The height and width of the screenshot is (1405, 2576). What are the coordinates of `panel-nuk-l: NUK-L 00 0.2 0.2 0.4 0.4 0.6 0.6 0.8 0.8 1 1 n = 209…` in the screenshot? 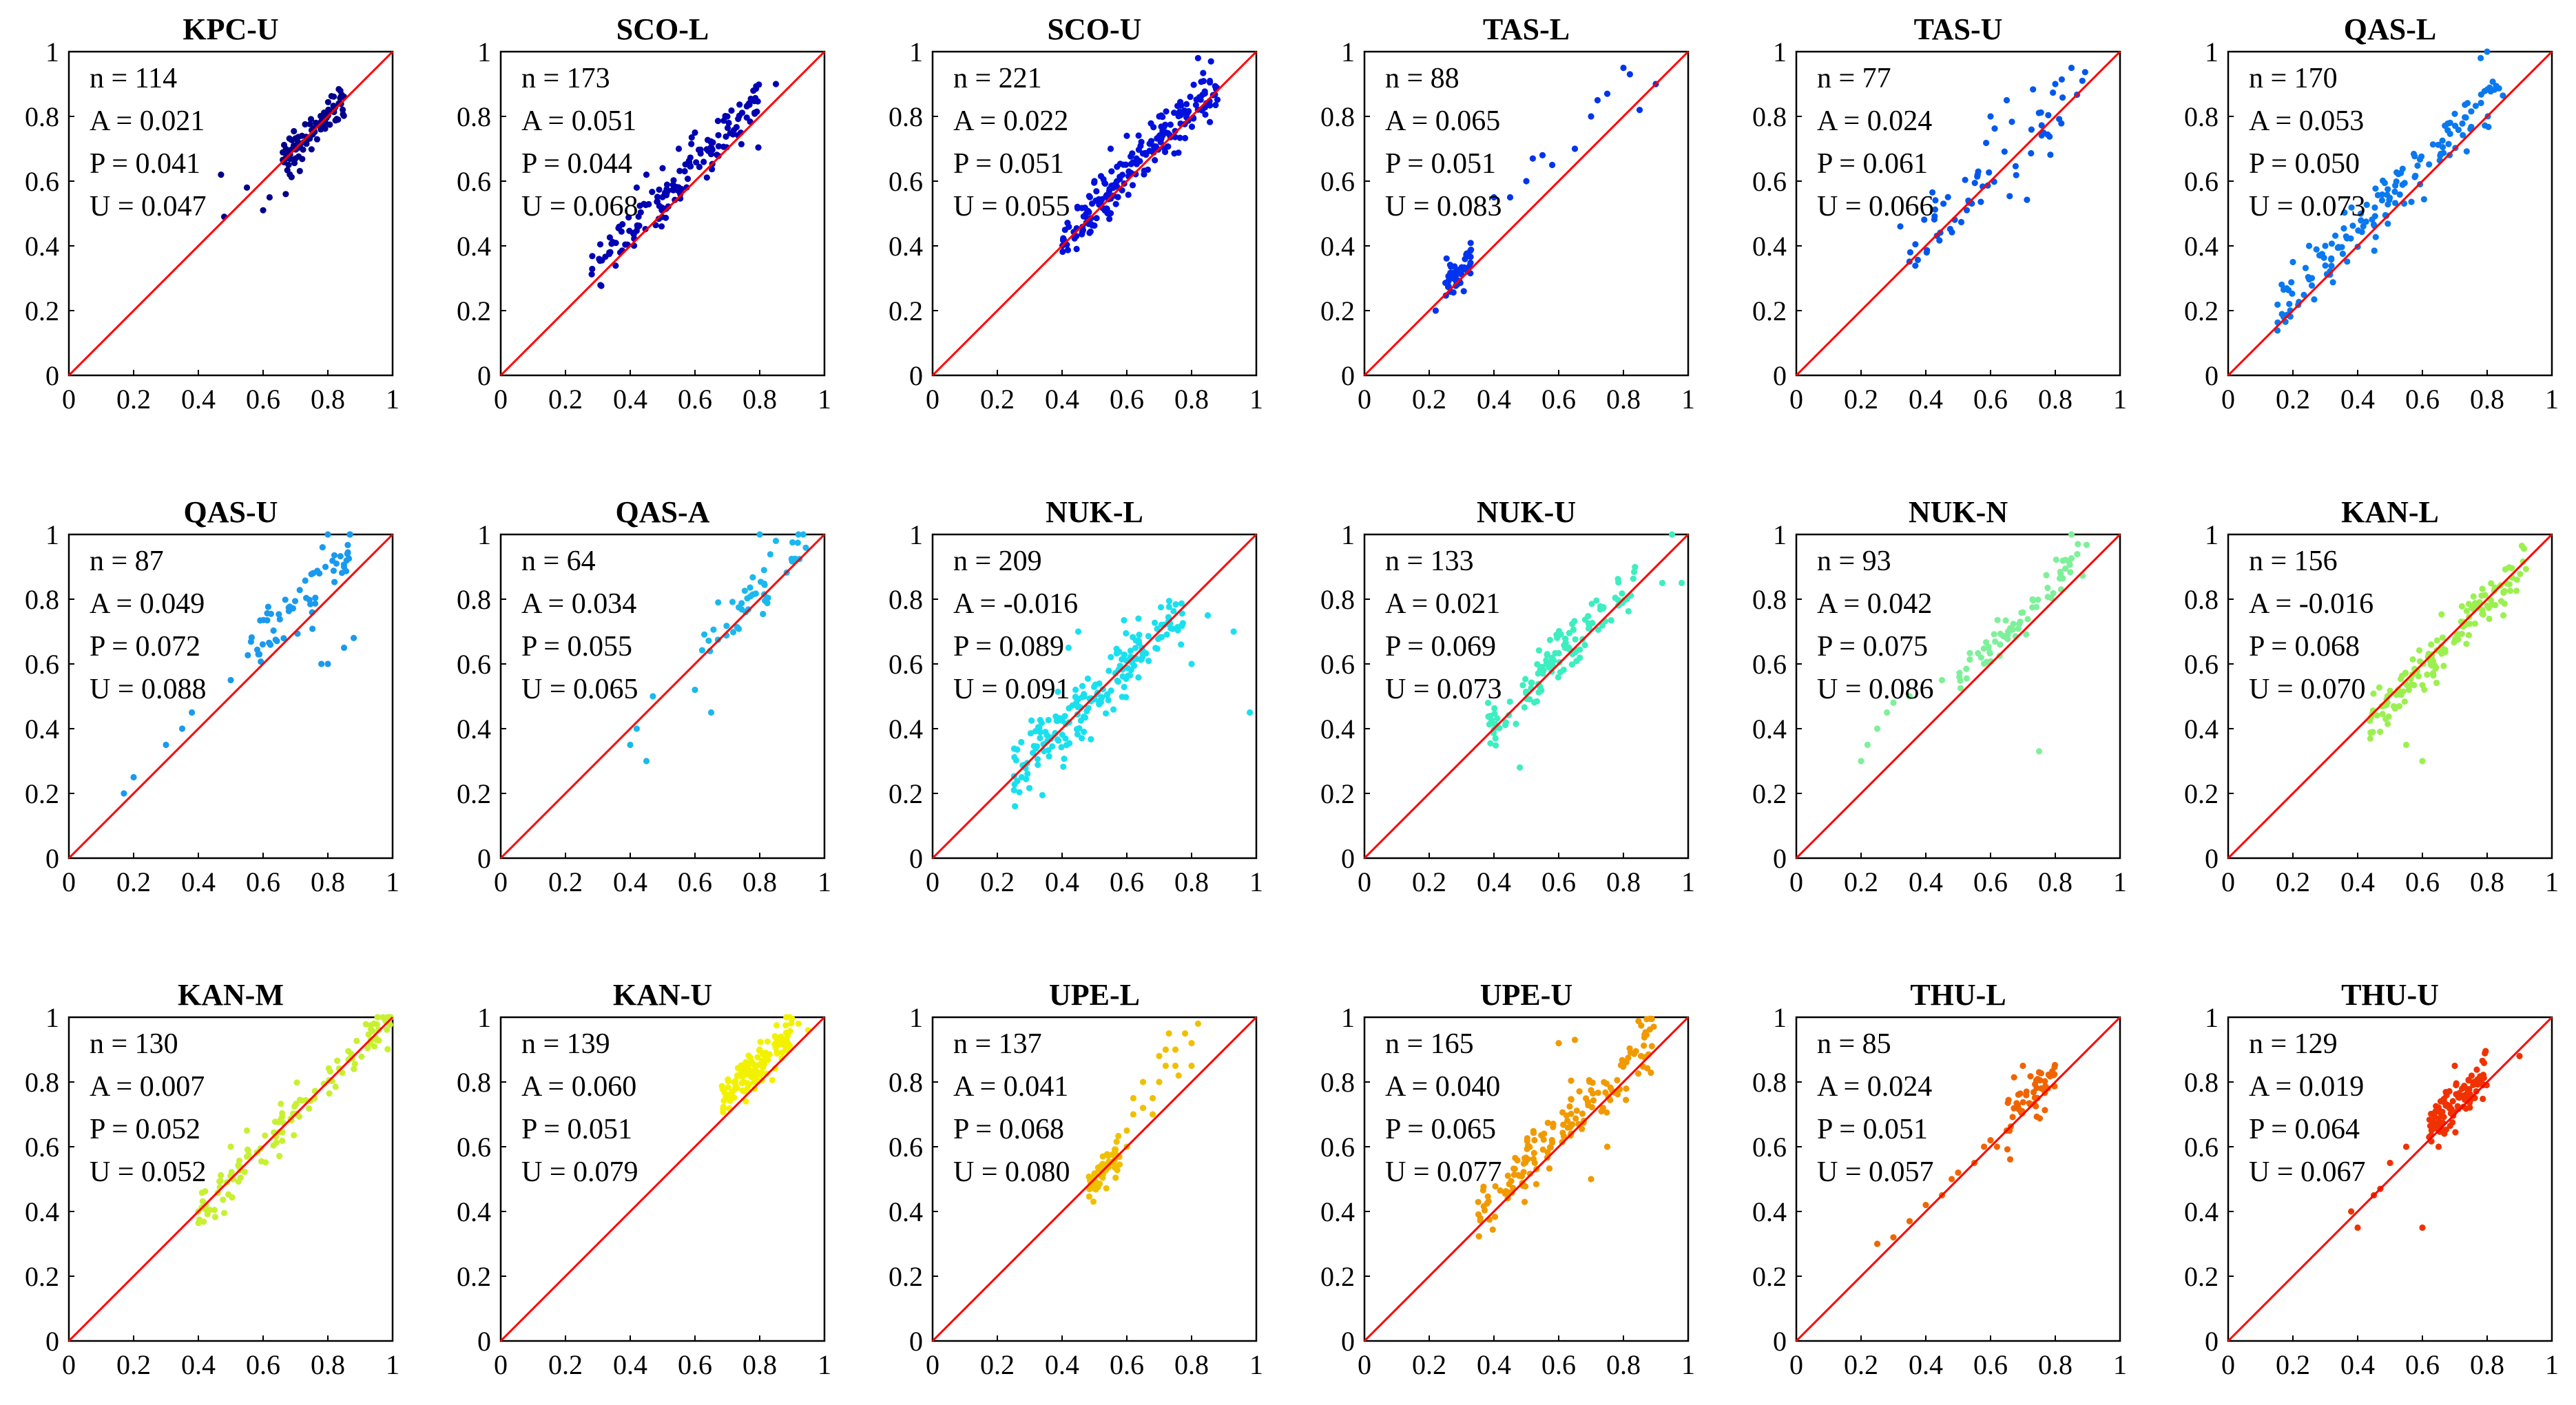 It's located at (1076, 696).